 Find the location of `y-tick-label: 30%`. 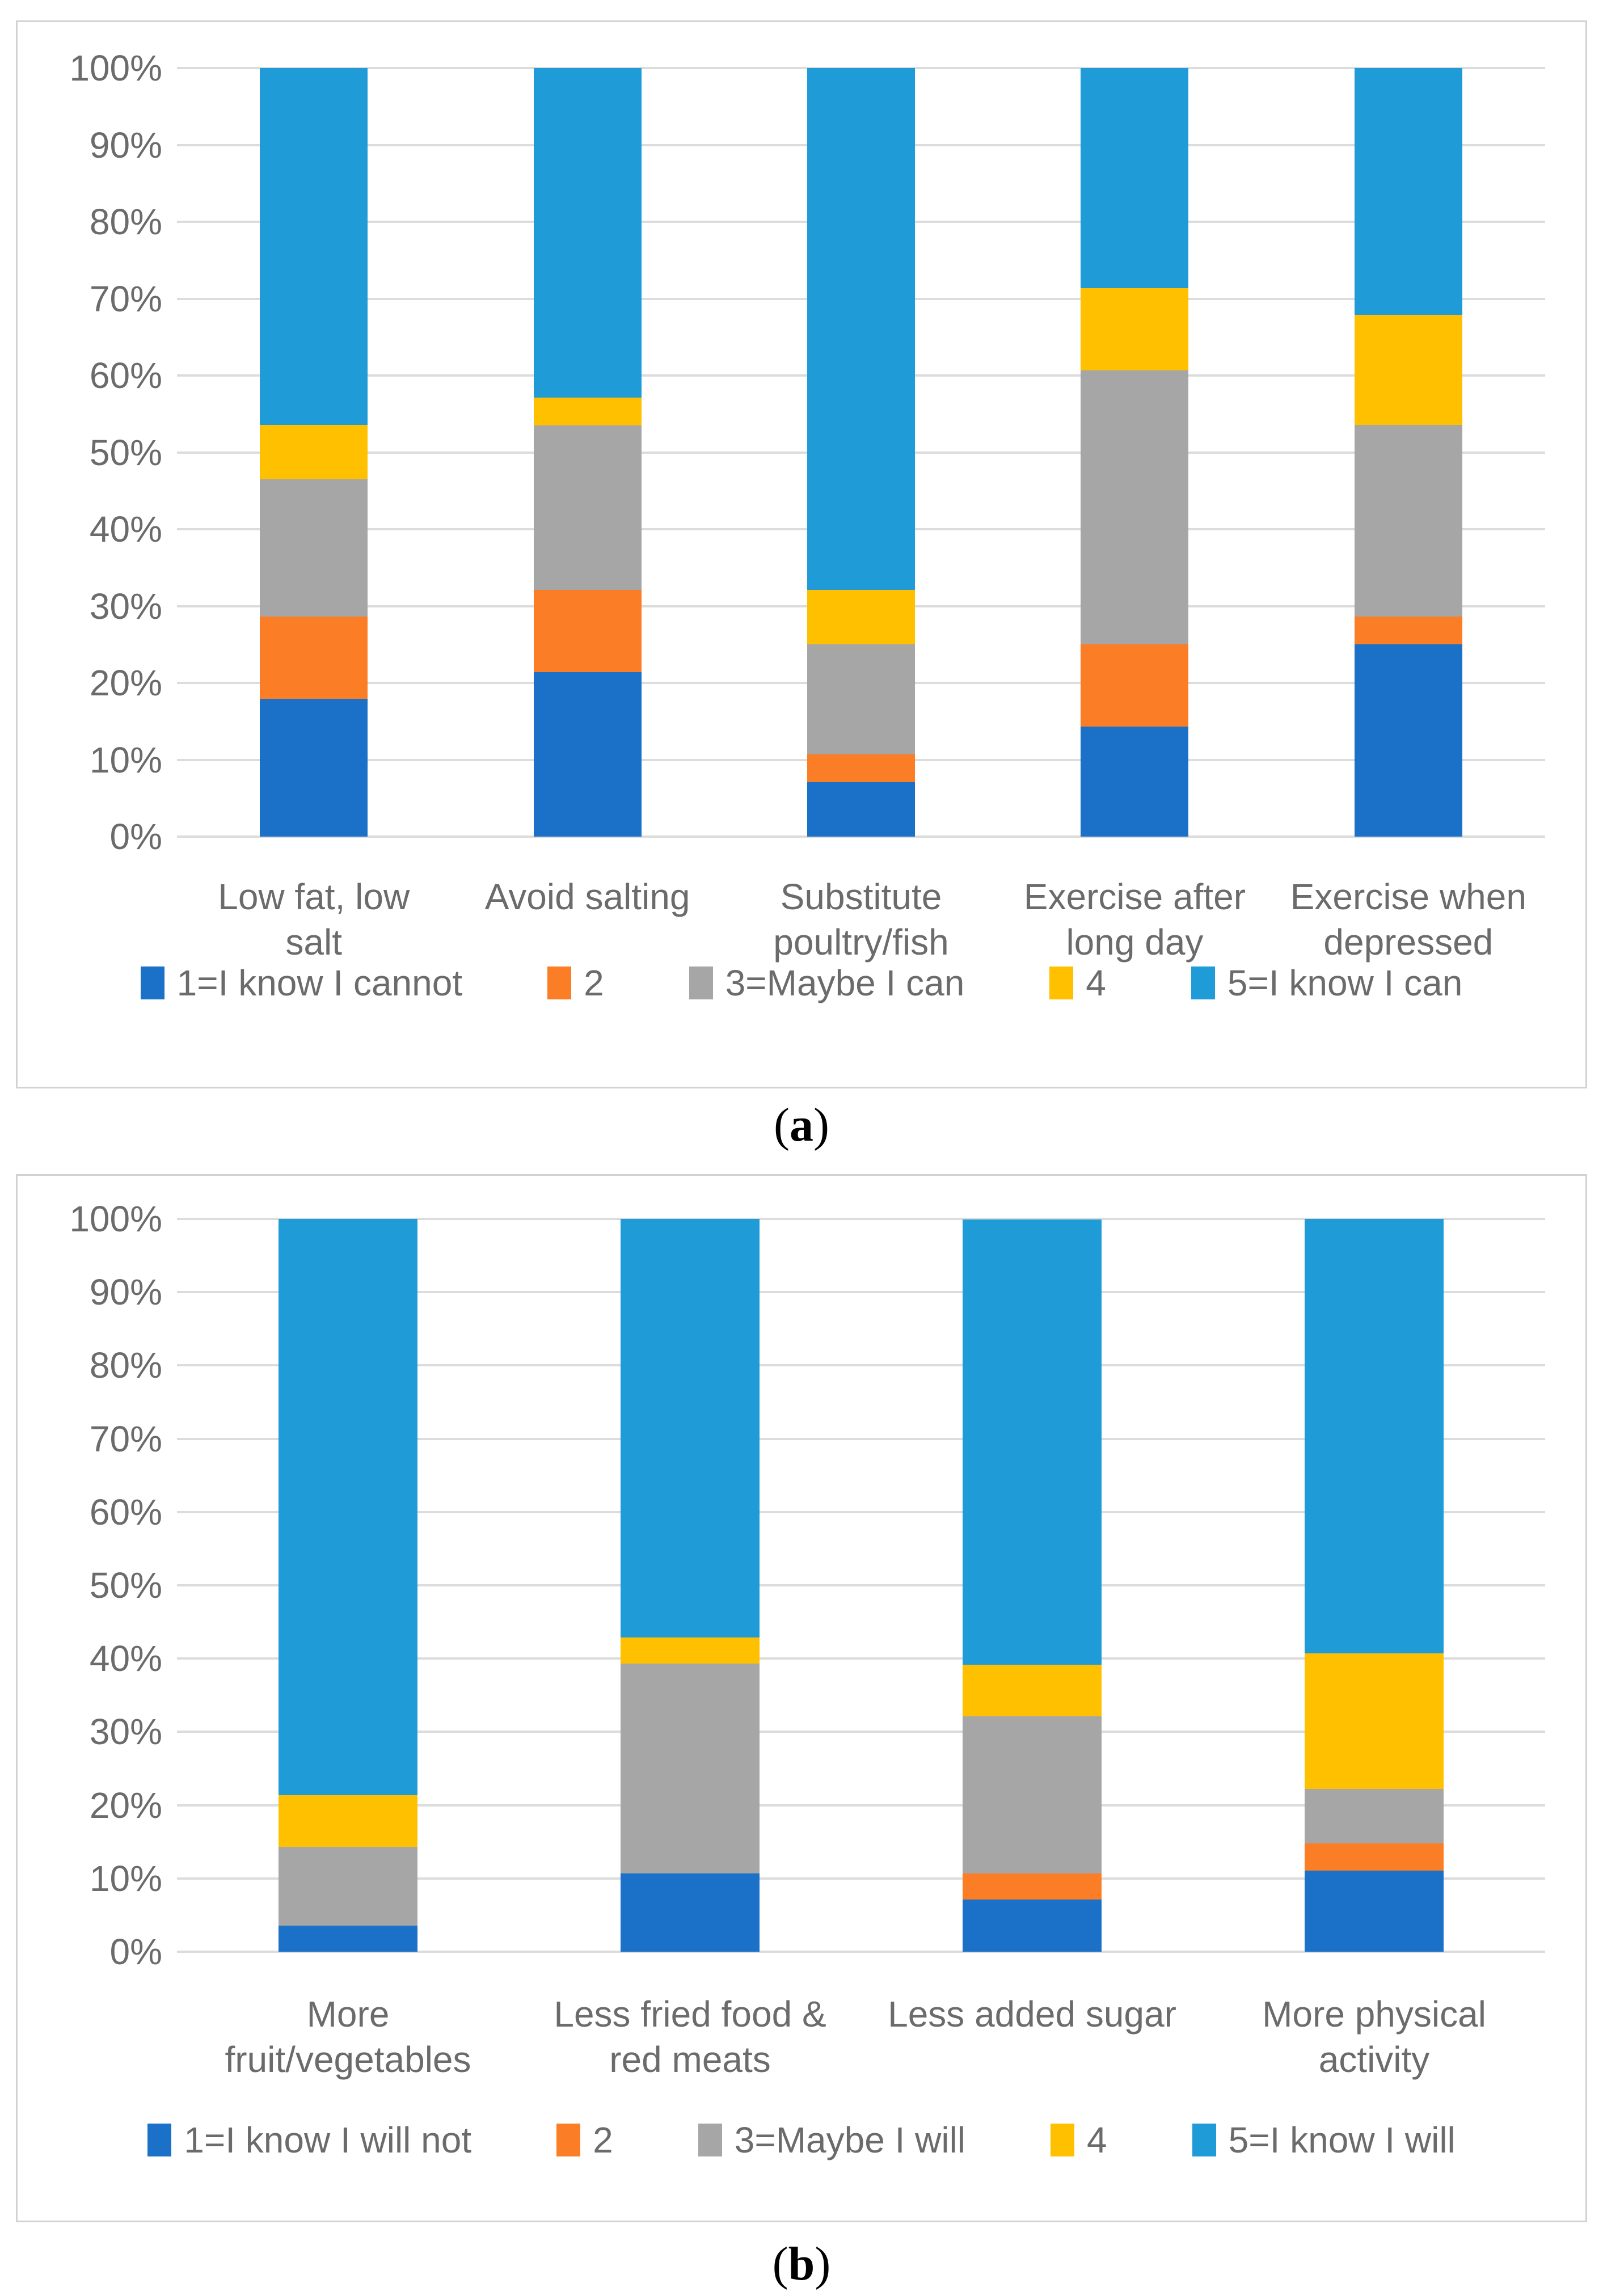

y-tick-label: 30% is located at coordinates (126, 1732).